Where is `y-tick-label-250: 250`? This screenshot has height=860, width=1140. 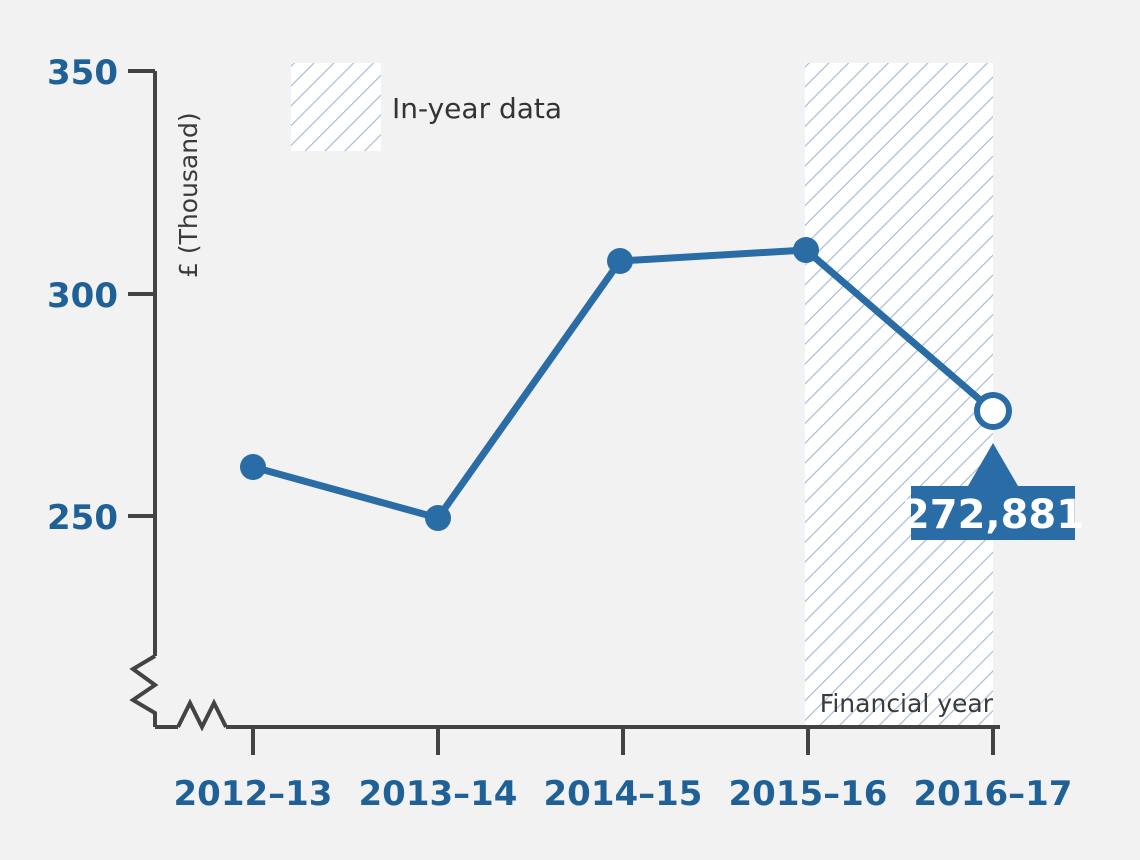 y-tick-label-250: 250 is located at coordinates (82, 518).